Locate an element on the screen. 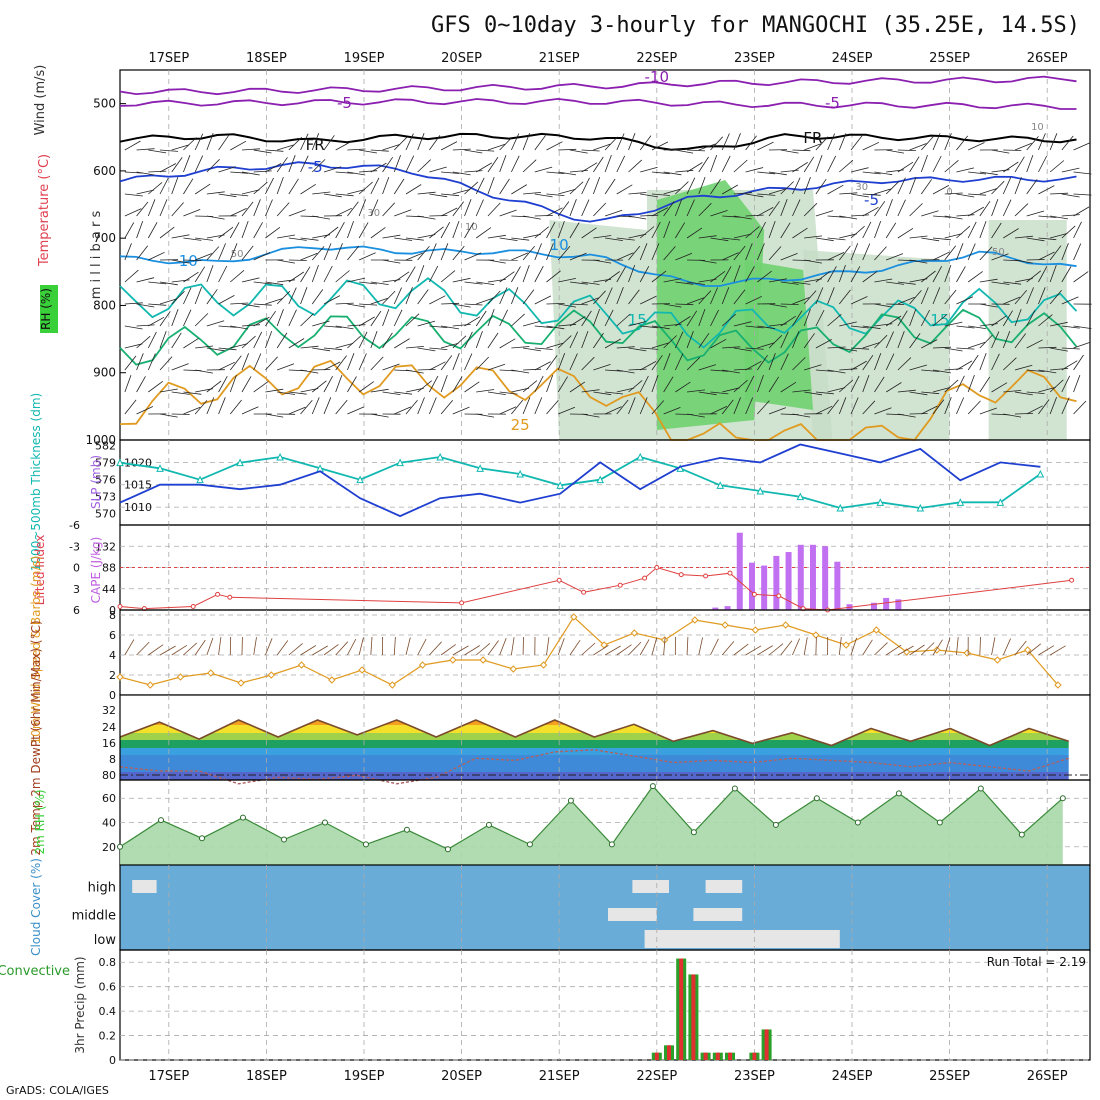 The image size is (1100, 1100). y-tick-label: 1010 is located at coordinates (138, 507).